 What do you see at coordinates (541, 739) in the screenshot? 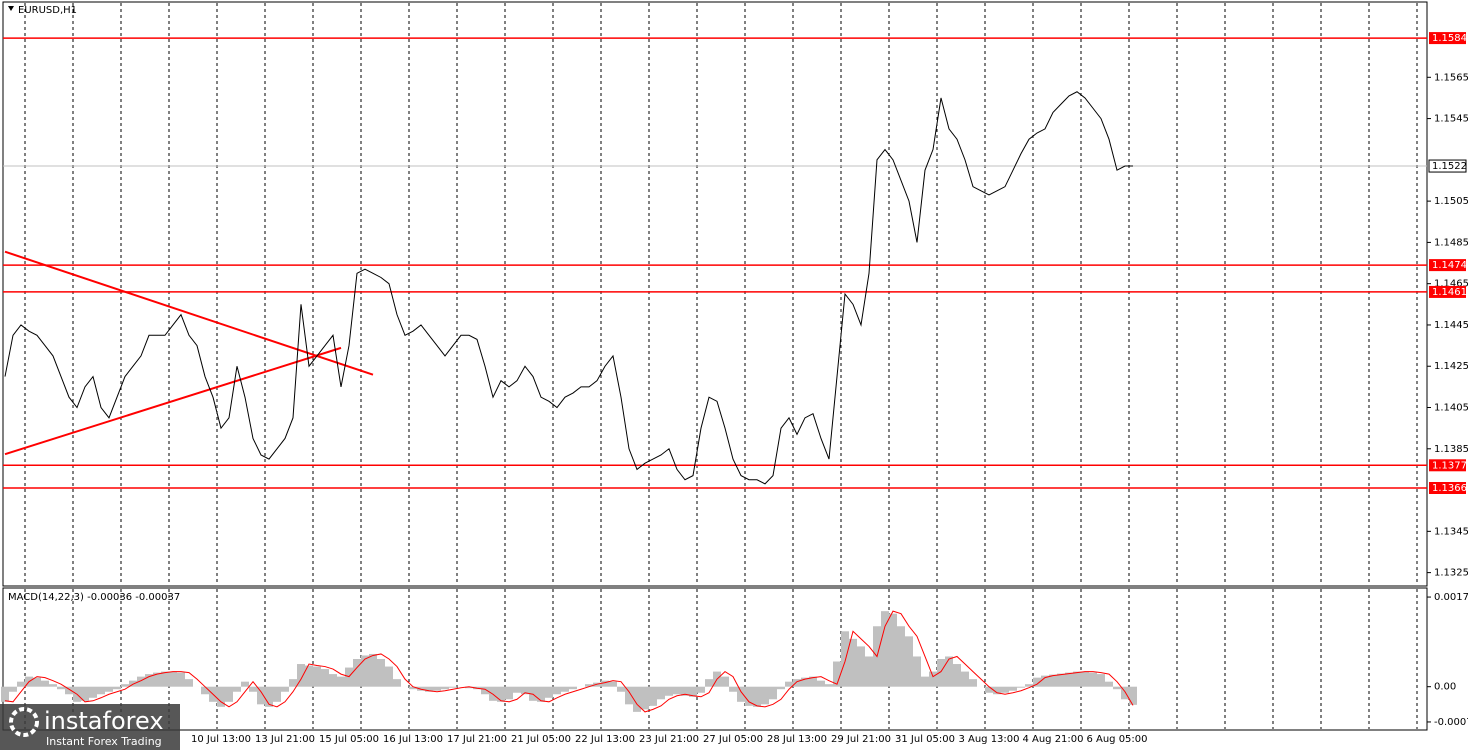
I see `x-tick-label: 21 Jul 05:00` at bounding box center [541, 739].